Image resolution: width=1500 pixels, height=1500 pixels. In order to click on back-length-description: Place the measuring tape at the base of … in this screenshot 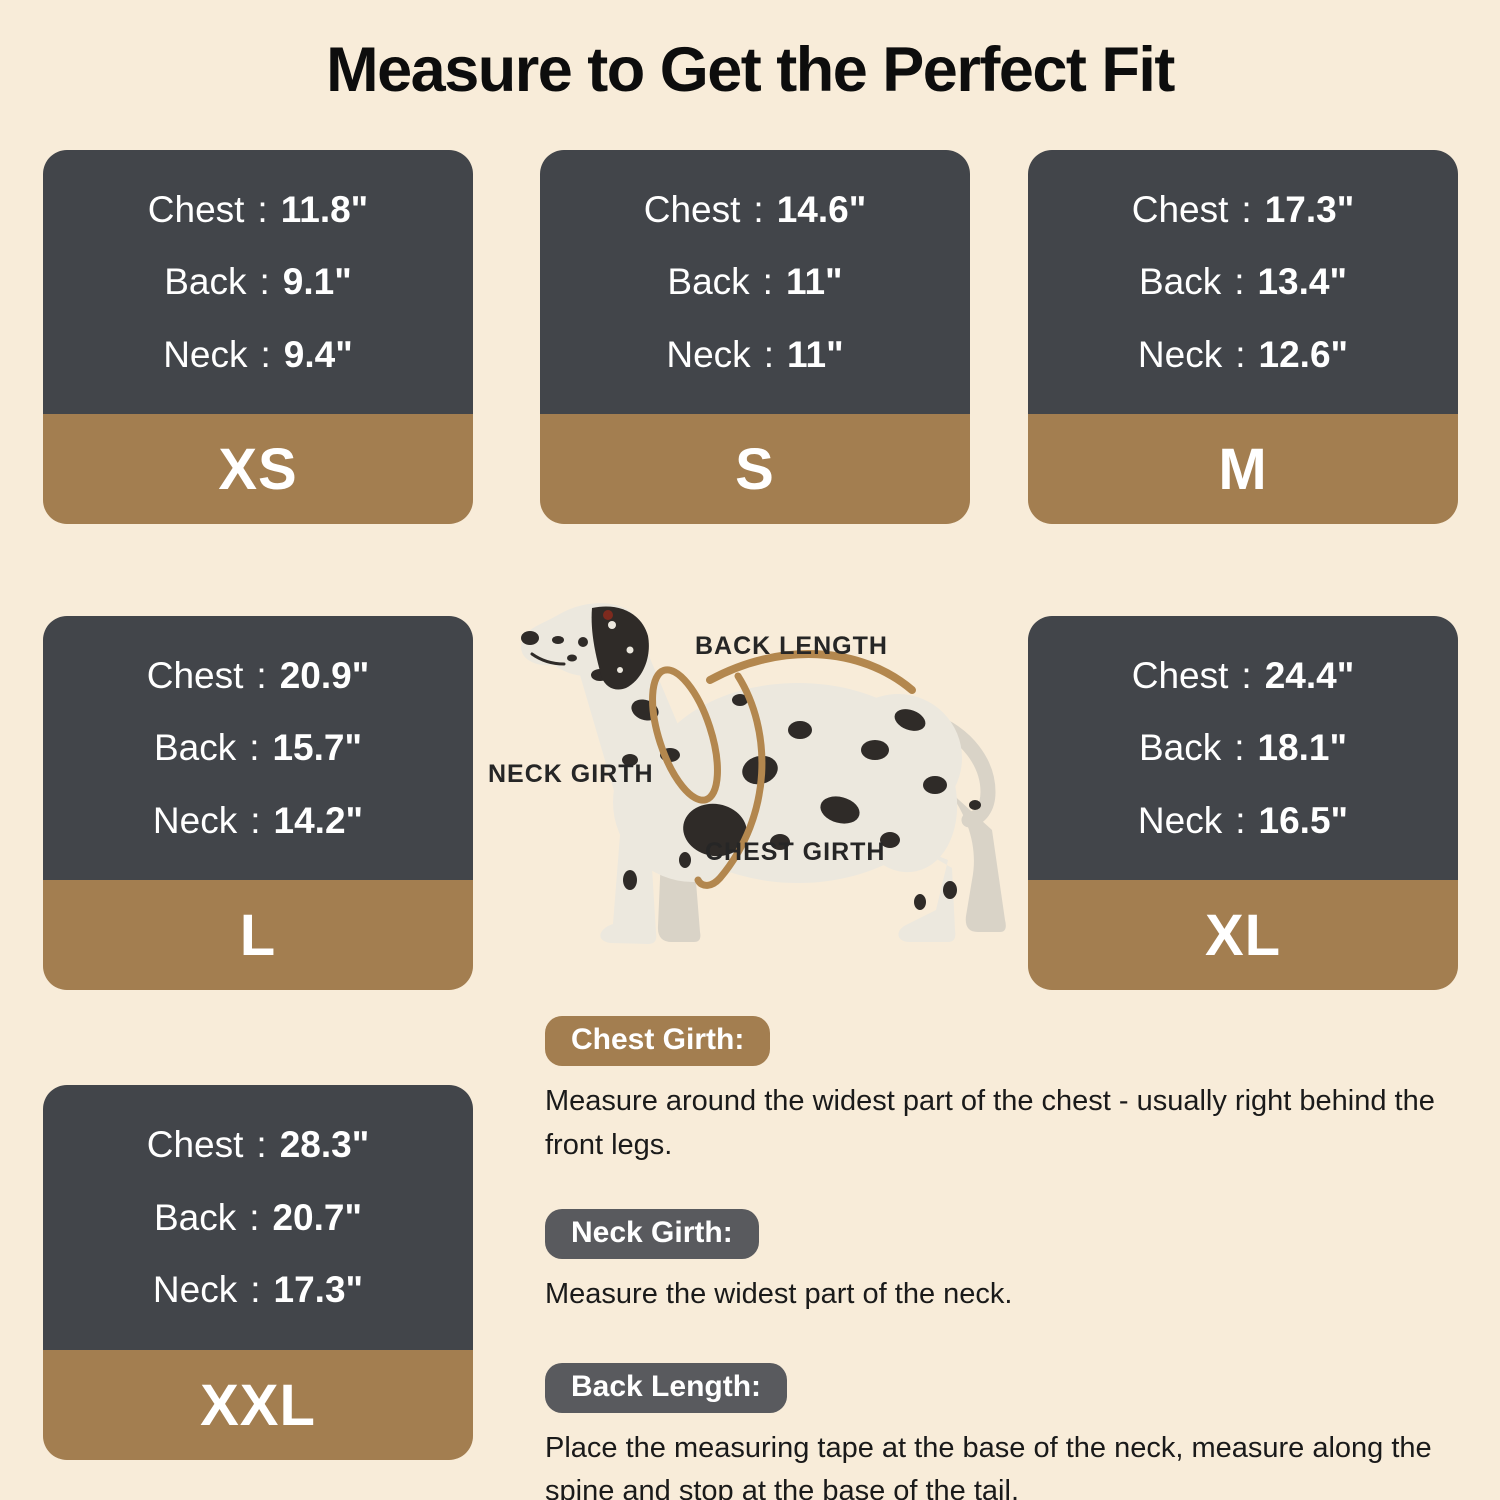, I will do `click(988, 1465)`.